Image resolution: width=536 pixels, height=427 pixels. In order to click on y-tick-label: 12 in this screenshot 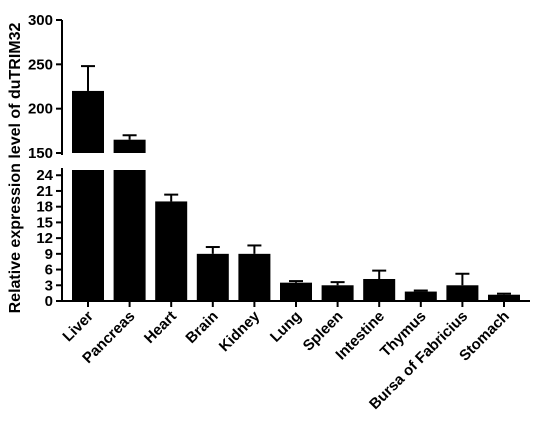, I will do `click(44, 238)`.